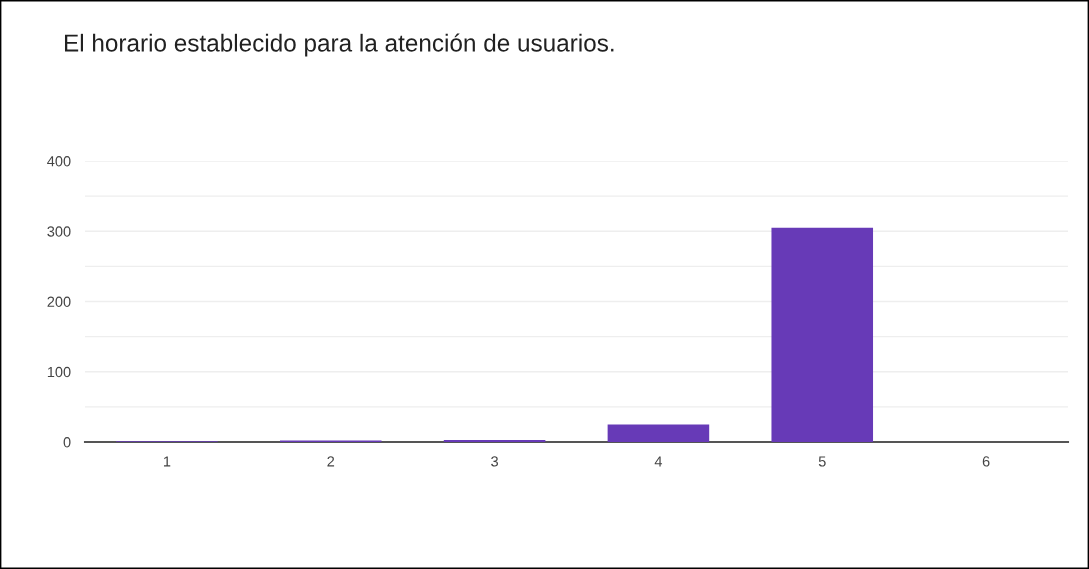  What do you see at coordinates (822, 461) in the screenshot?
I see `x-tick-label: 5` at bounding box center [822, 461].